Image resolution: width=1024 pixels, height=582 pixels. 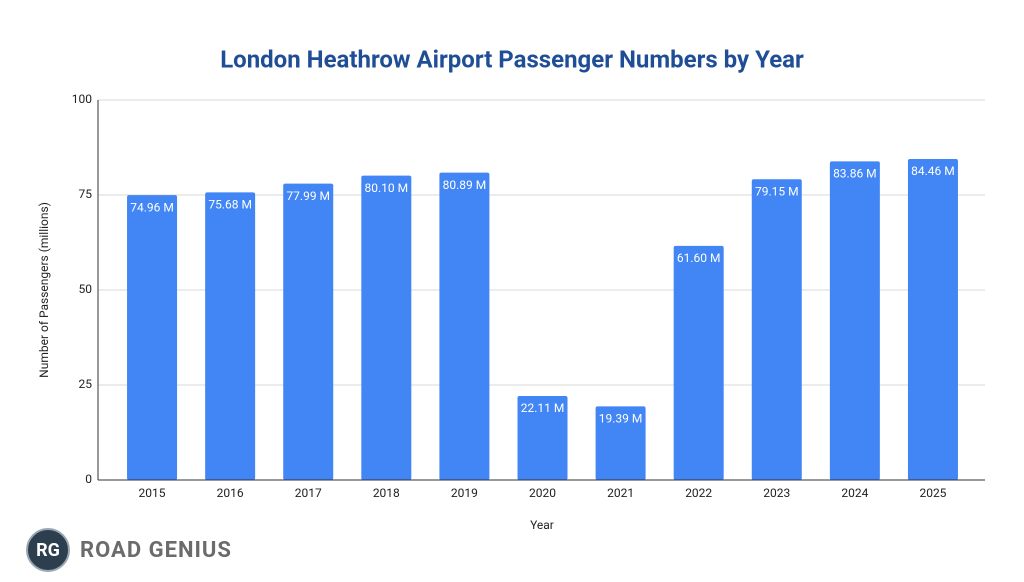 What do you see at coordinates (699, 258) in the screenshot?
I see `value-label: 61.60 M` at bounding box center [699, 258].